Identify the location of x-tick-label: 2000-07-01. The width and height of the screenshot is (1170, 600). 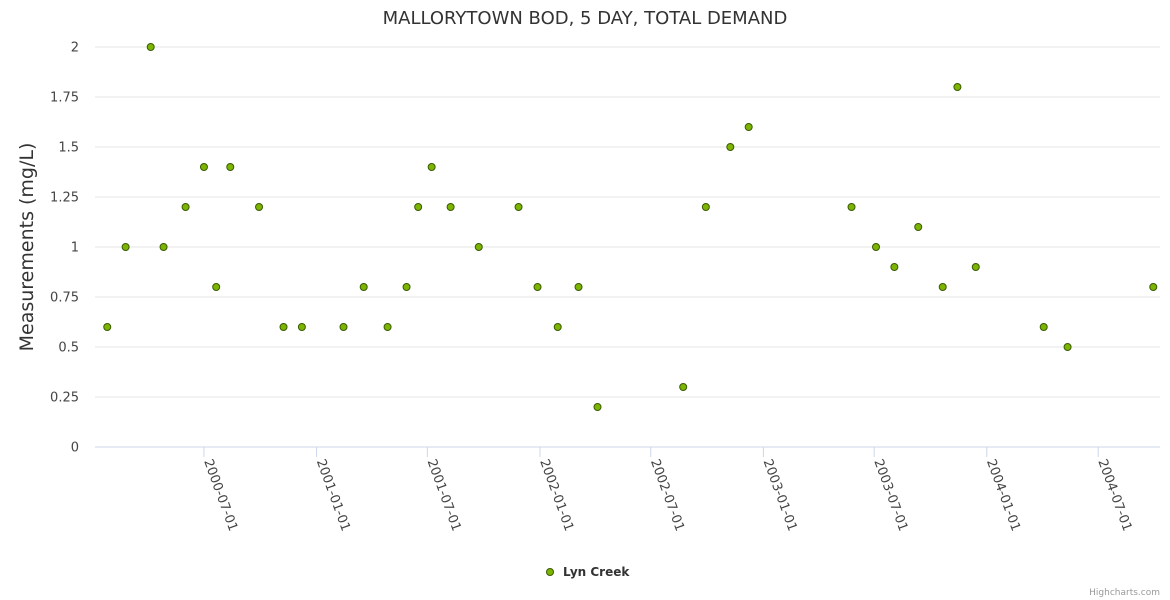
(220, 495).